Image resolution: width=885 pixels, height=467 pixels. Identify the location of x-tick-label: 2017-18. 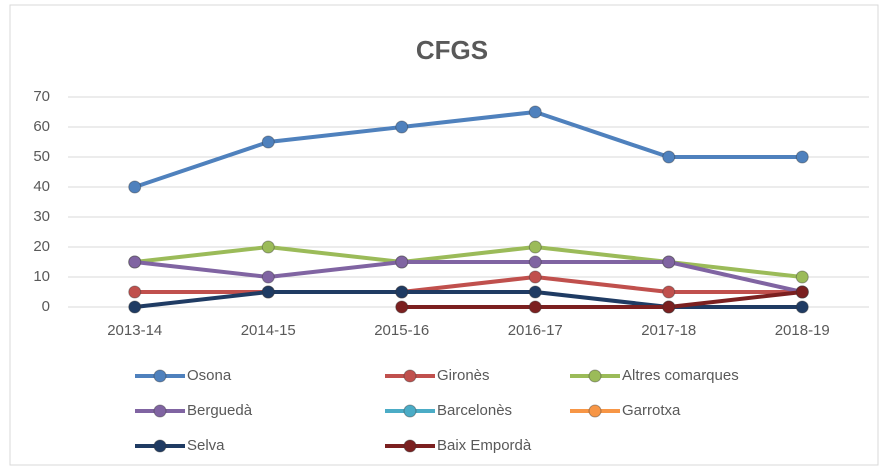
(668, 330).